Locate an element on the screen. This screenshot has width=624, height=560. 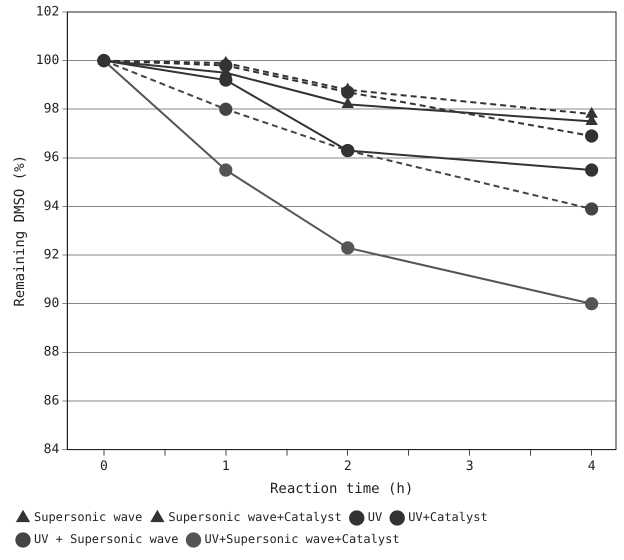
y-tick-label: 98 is located at coordinates (52, 109).